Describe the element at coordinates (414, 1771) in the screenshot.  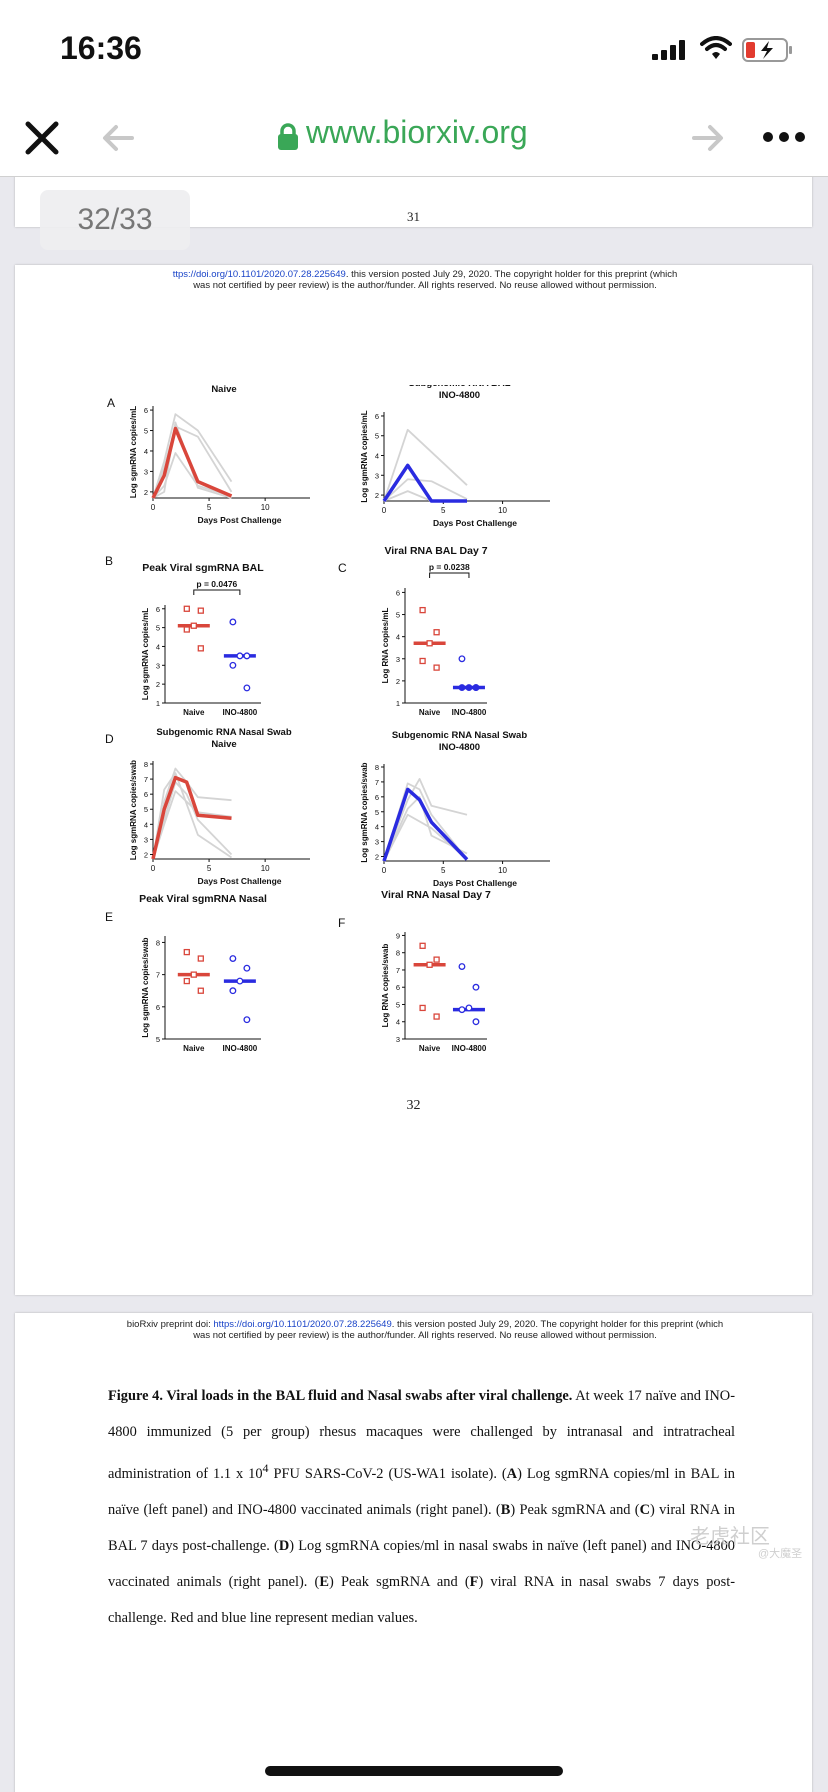
I see `home-indicator` at that location.